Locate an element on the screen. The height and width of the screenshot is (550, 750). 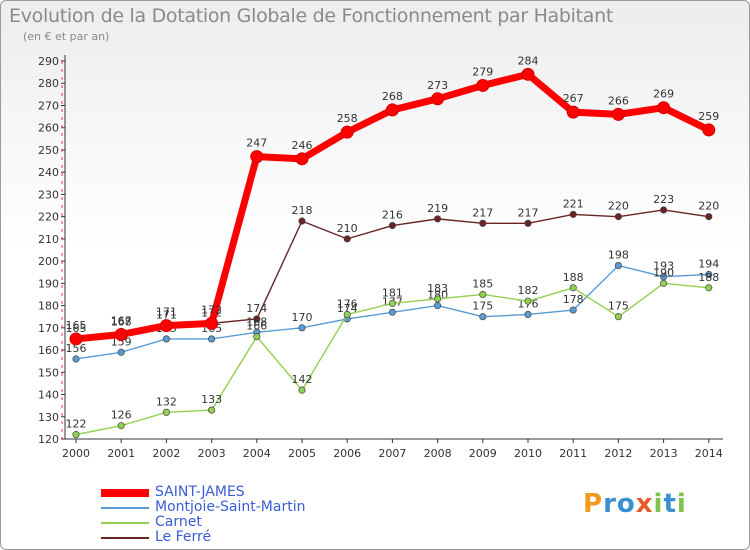
data-label: 218 is located at coordinates (302, 210).